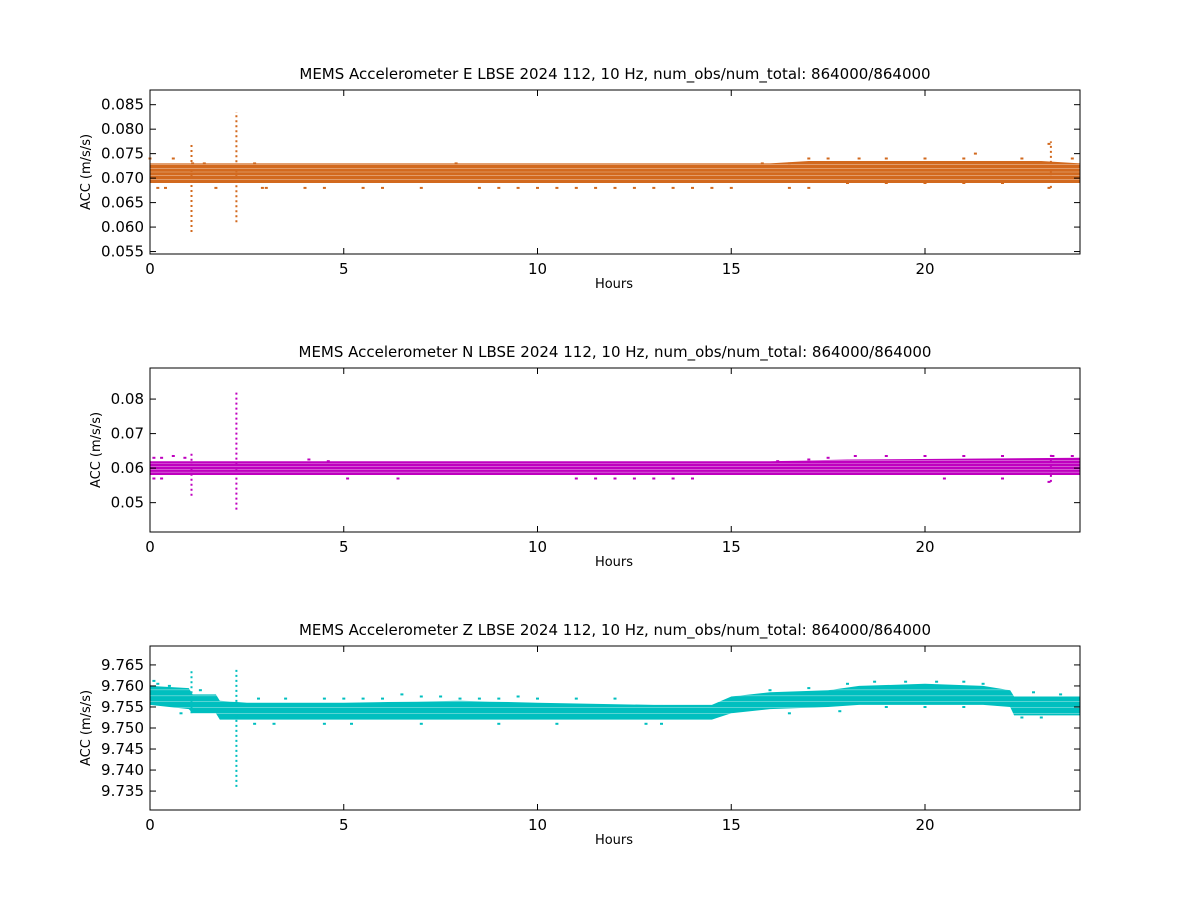  Describe the element at coordinates (122, 252) in the screenshot. I see `y-tick-label: 0.055` at that location.